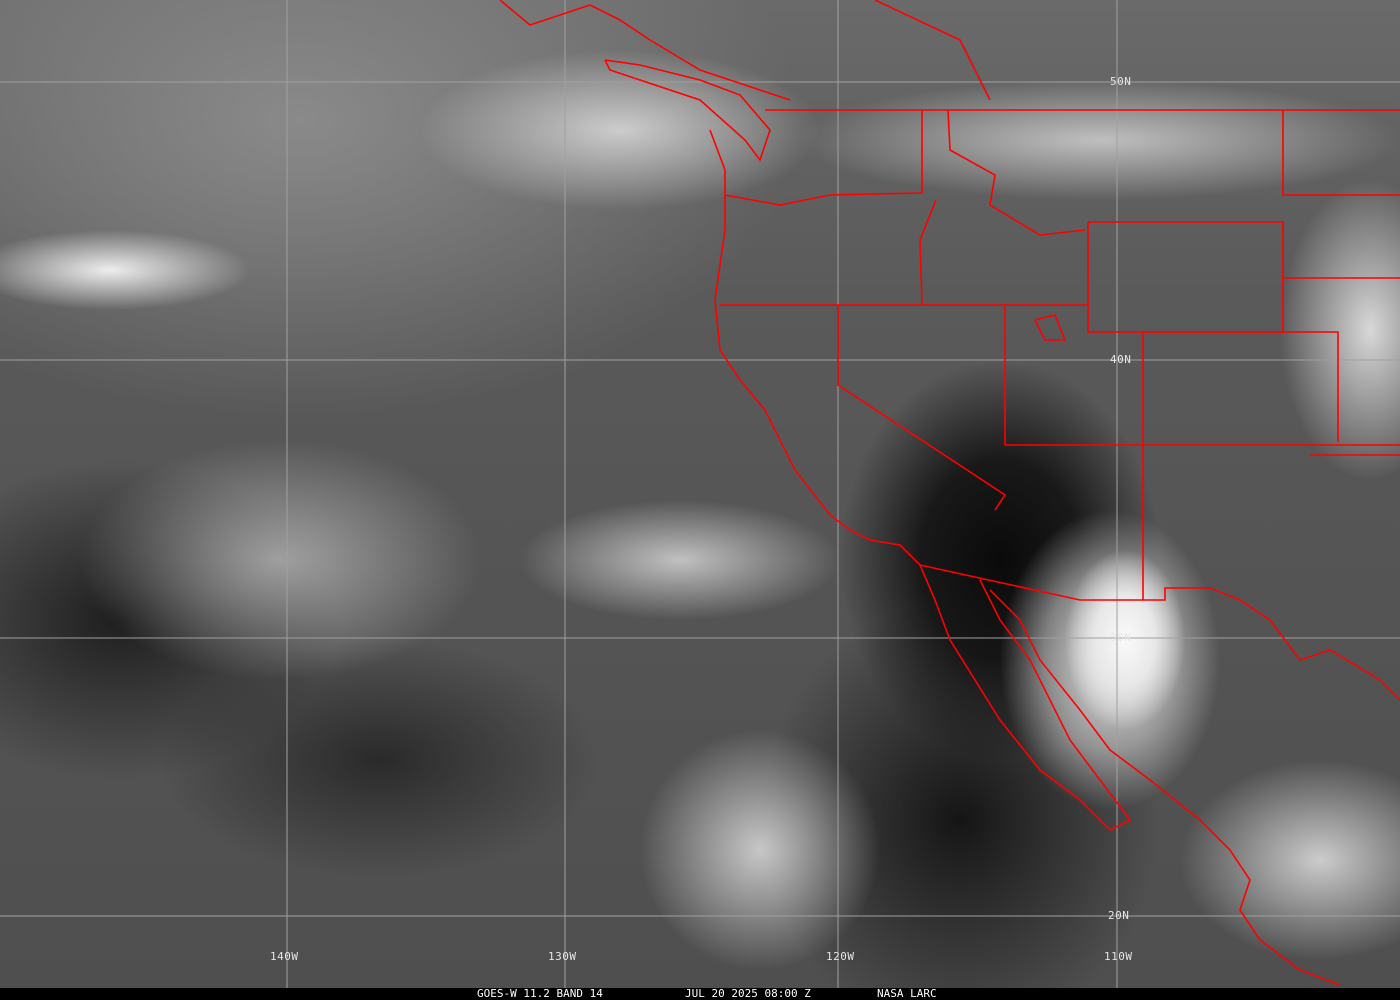 The image size is (1400, 1000). I want to click on caption-satellite: GOES-W 11.2 BAND 14, so click(540, 993).